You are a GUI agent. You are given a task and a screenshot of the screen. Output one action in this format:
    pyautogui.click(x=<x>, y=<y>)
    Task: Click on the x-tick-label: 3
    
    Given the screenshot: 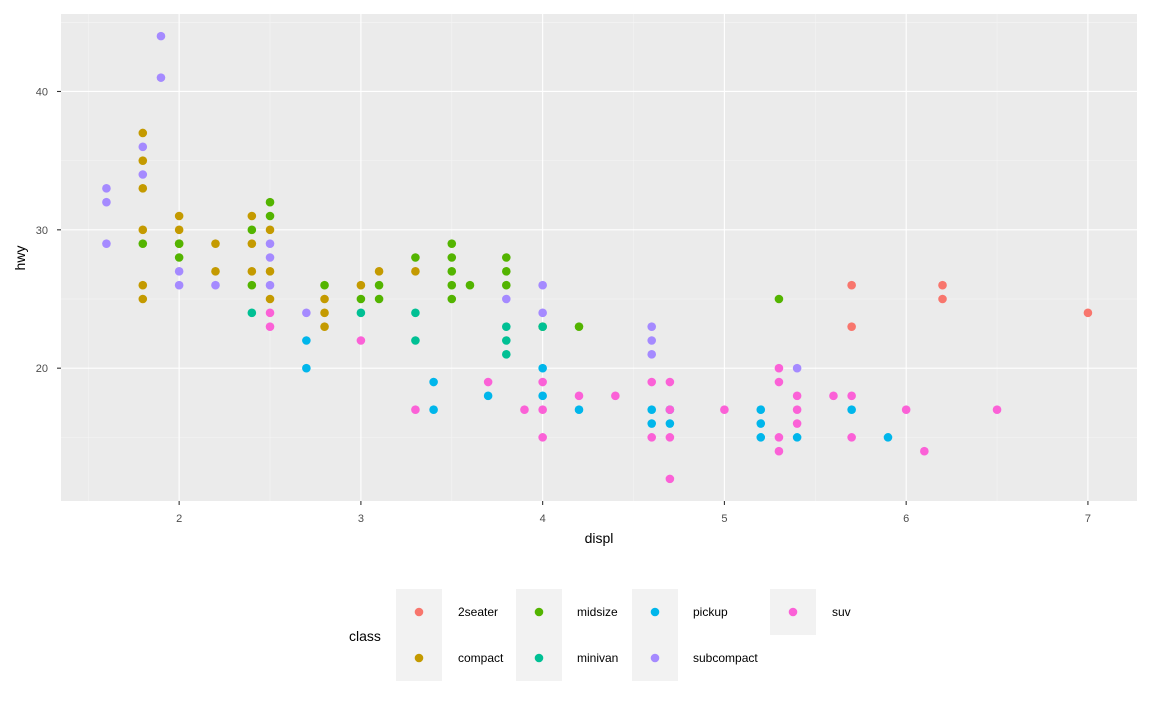 What is the action you would take?
    pyautogui.click(x=361, y=519)
    